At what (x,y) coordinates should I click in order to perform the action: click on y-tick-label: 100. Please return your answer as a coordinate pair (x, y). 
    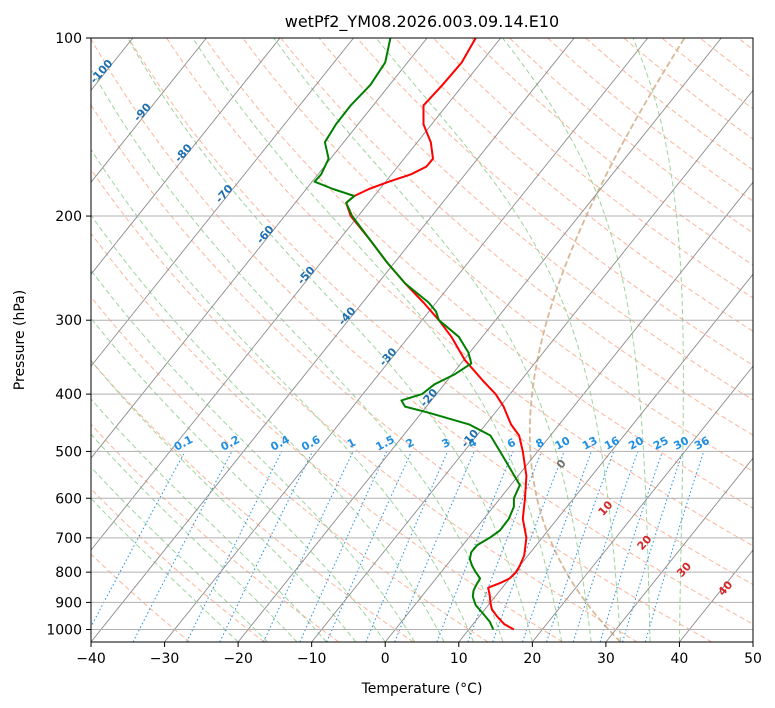
    Looking at the image, I should click on (68, 39).